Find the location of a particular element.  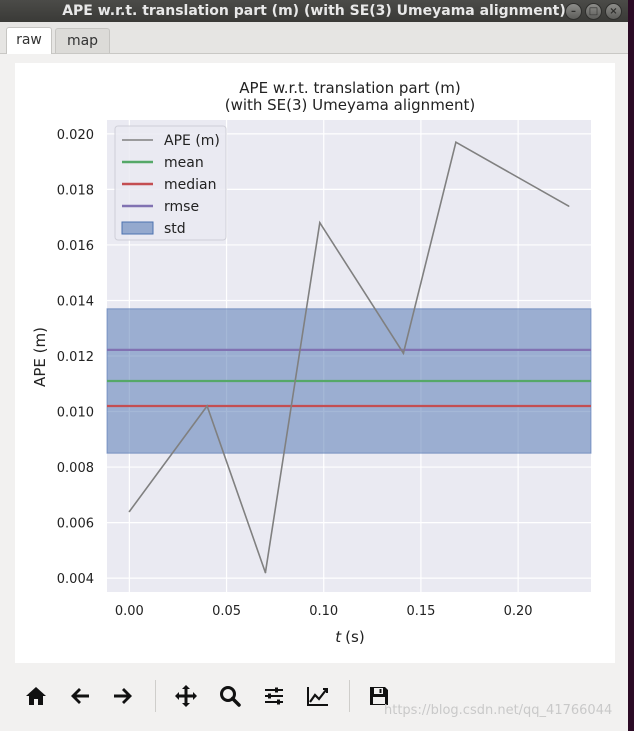

zoom-icon is located at coordinates (230, 696).